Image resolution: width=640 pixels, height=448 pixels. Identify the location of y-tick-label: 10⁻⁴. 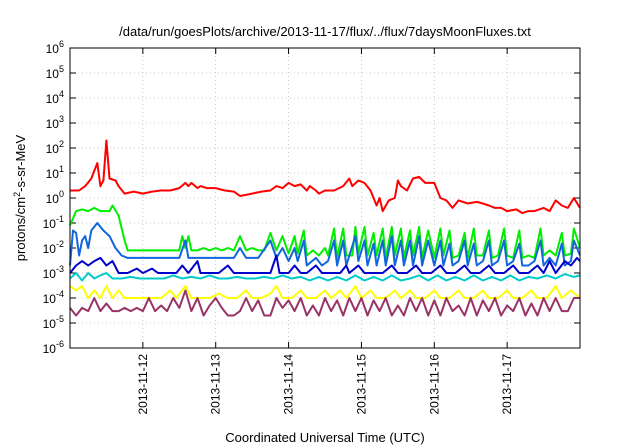
(53, 297).